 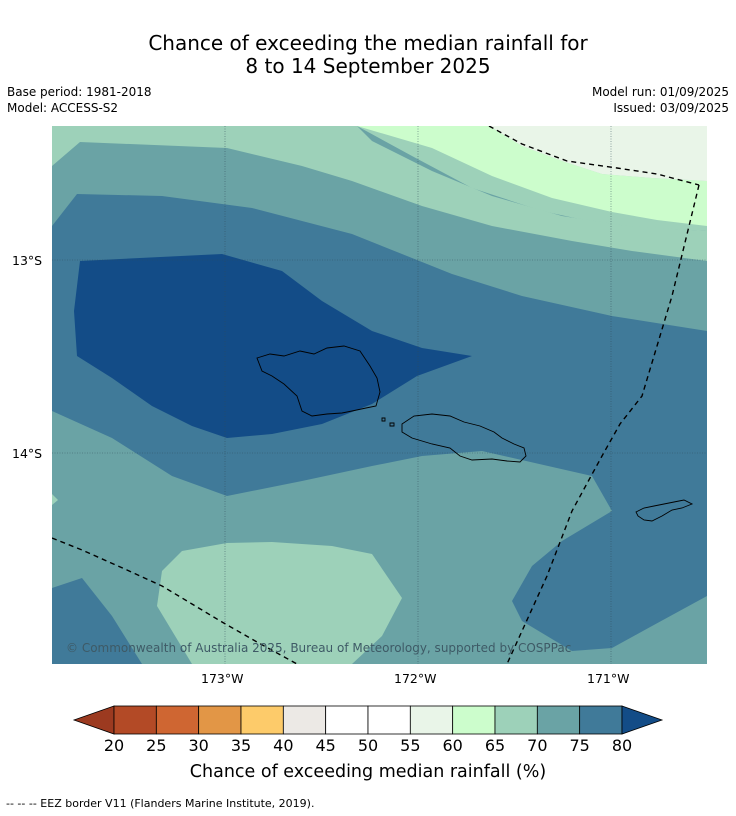 I want to click on colorbar-tick-label: 40, so click(x=283, y=745).